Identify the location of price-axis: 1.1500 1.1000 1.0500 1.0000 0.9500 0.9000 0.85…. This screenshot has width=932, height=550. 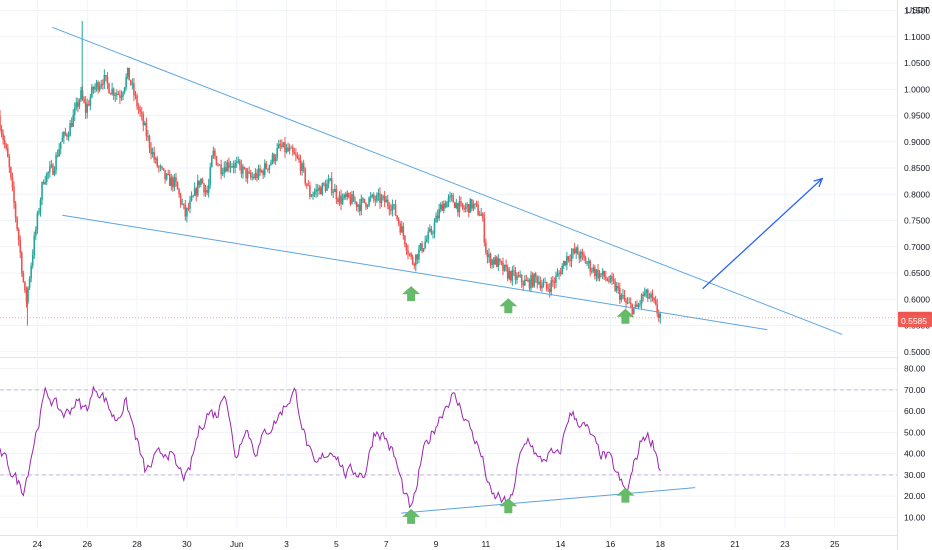
(917, 181).